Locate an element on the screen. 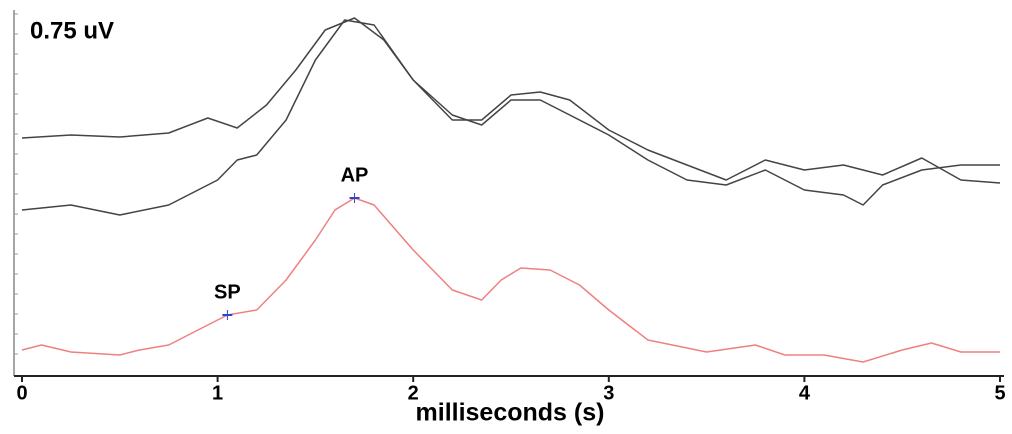 The height and width of the screenshot is (434, 1012). peak-label: SP is located at coordinates (227, 292).